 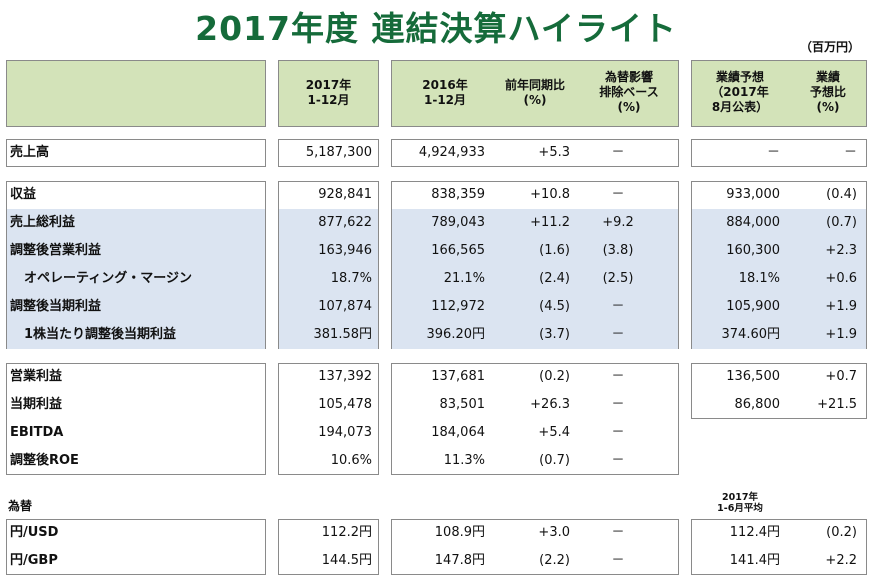 I want to click on row-label: 調整後営業利益, so click(x=56, y=250).